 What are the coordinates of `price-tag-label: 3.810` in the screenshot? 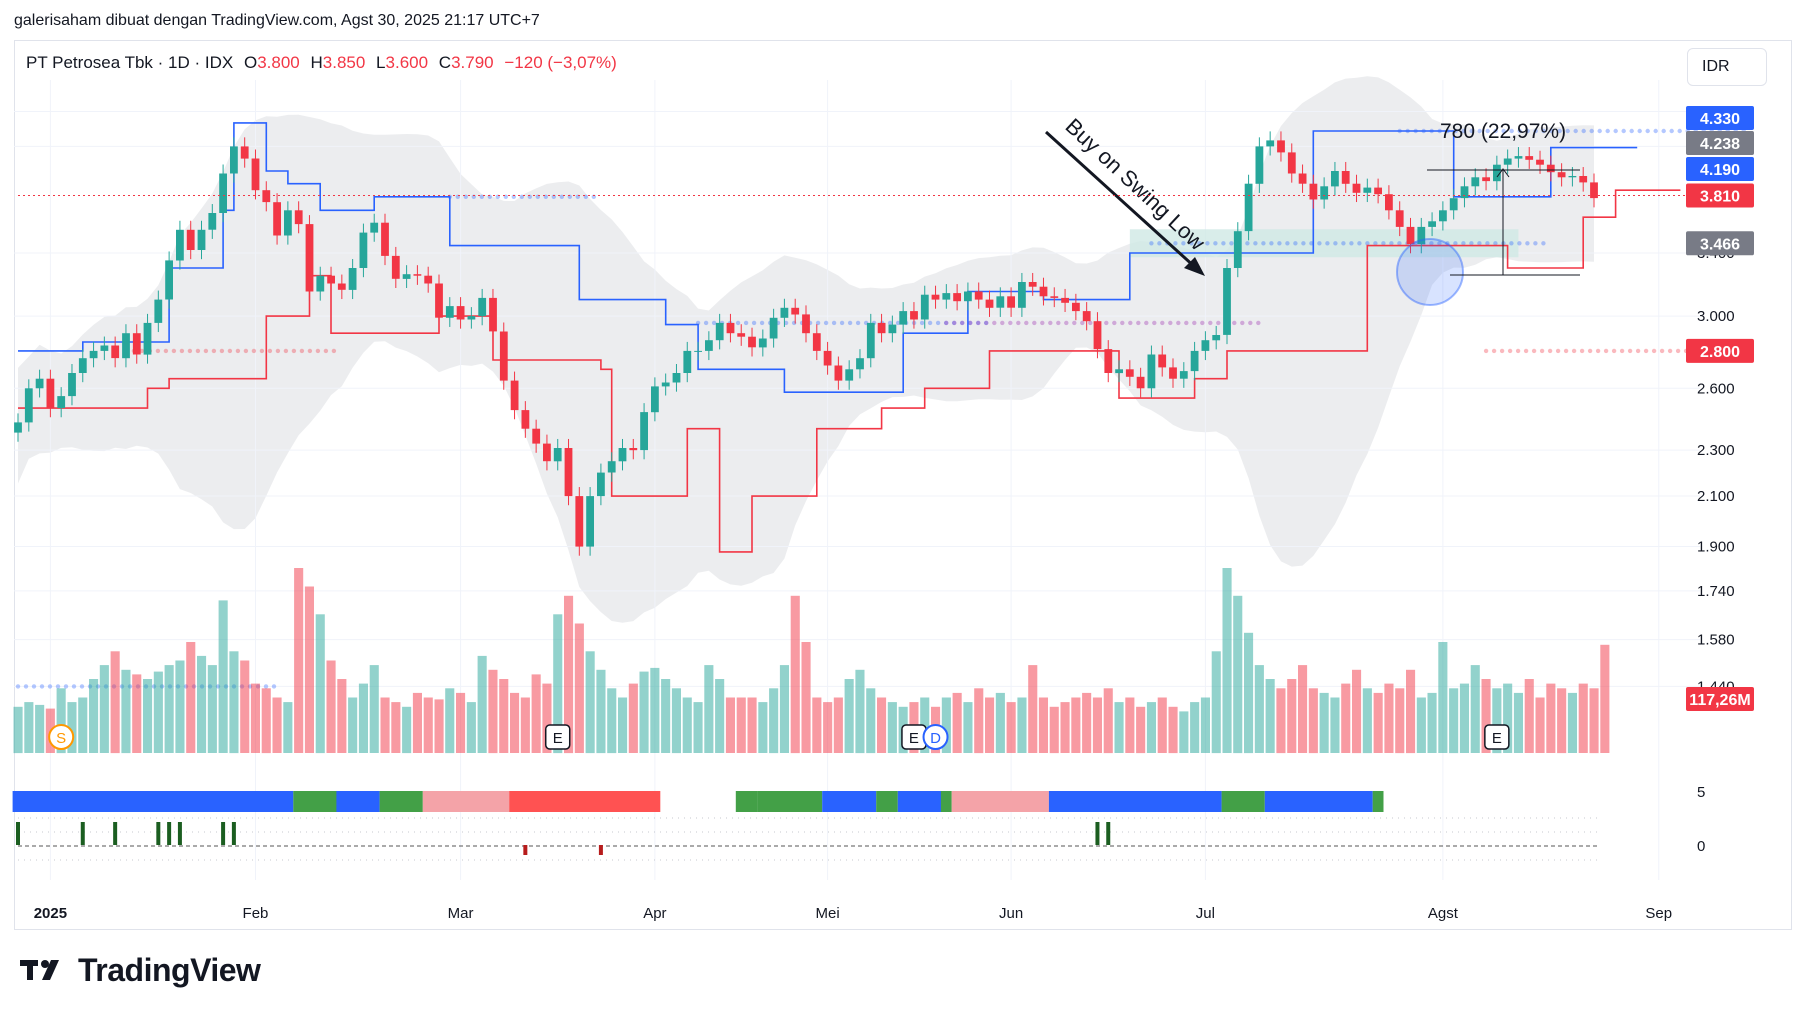 It's located at (1720, 197).